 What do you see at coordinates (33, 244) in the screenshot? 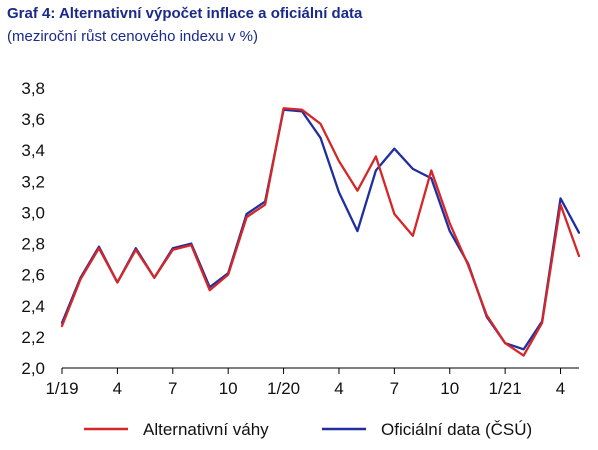
I see `y-tick-label: 2,8` at bounding box center [33, 244].